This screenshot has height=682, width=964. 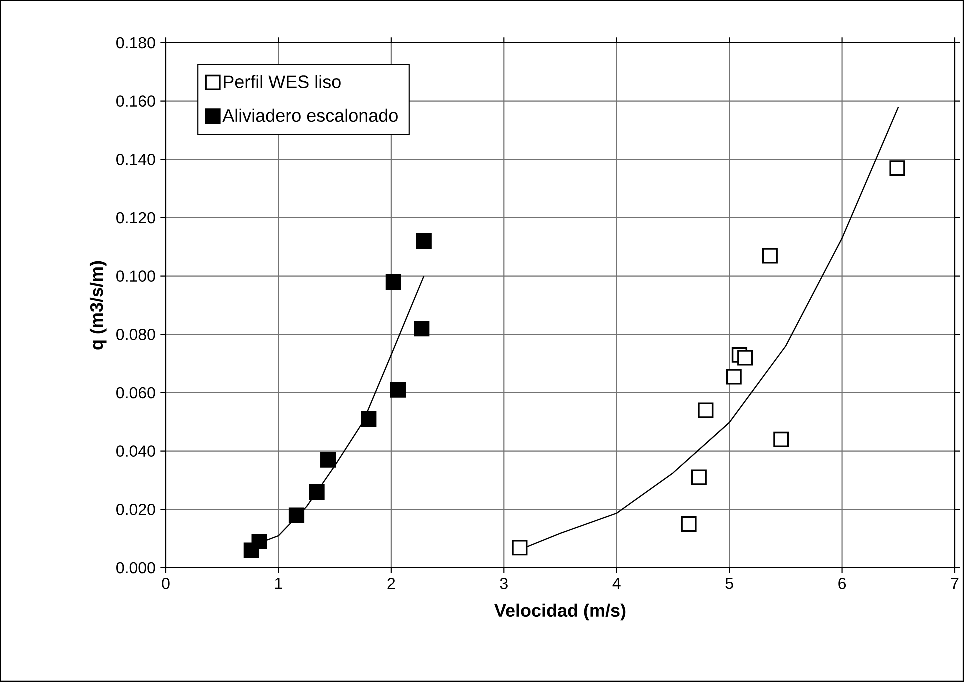 I want to click on x-tick-label: 5, so click(x=730, y=584).